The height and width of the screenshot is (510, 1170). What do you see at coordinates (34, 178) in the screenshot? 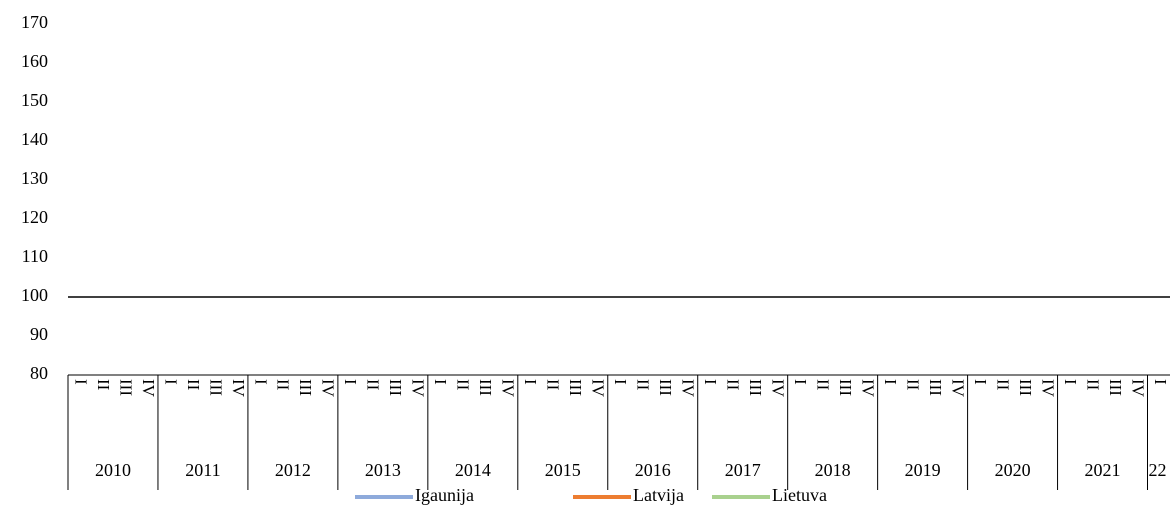
I see `y-tick-label: 130` at bounding box center [34, 178].